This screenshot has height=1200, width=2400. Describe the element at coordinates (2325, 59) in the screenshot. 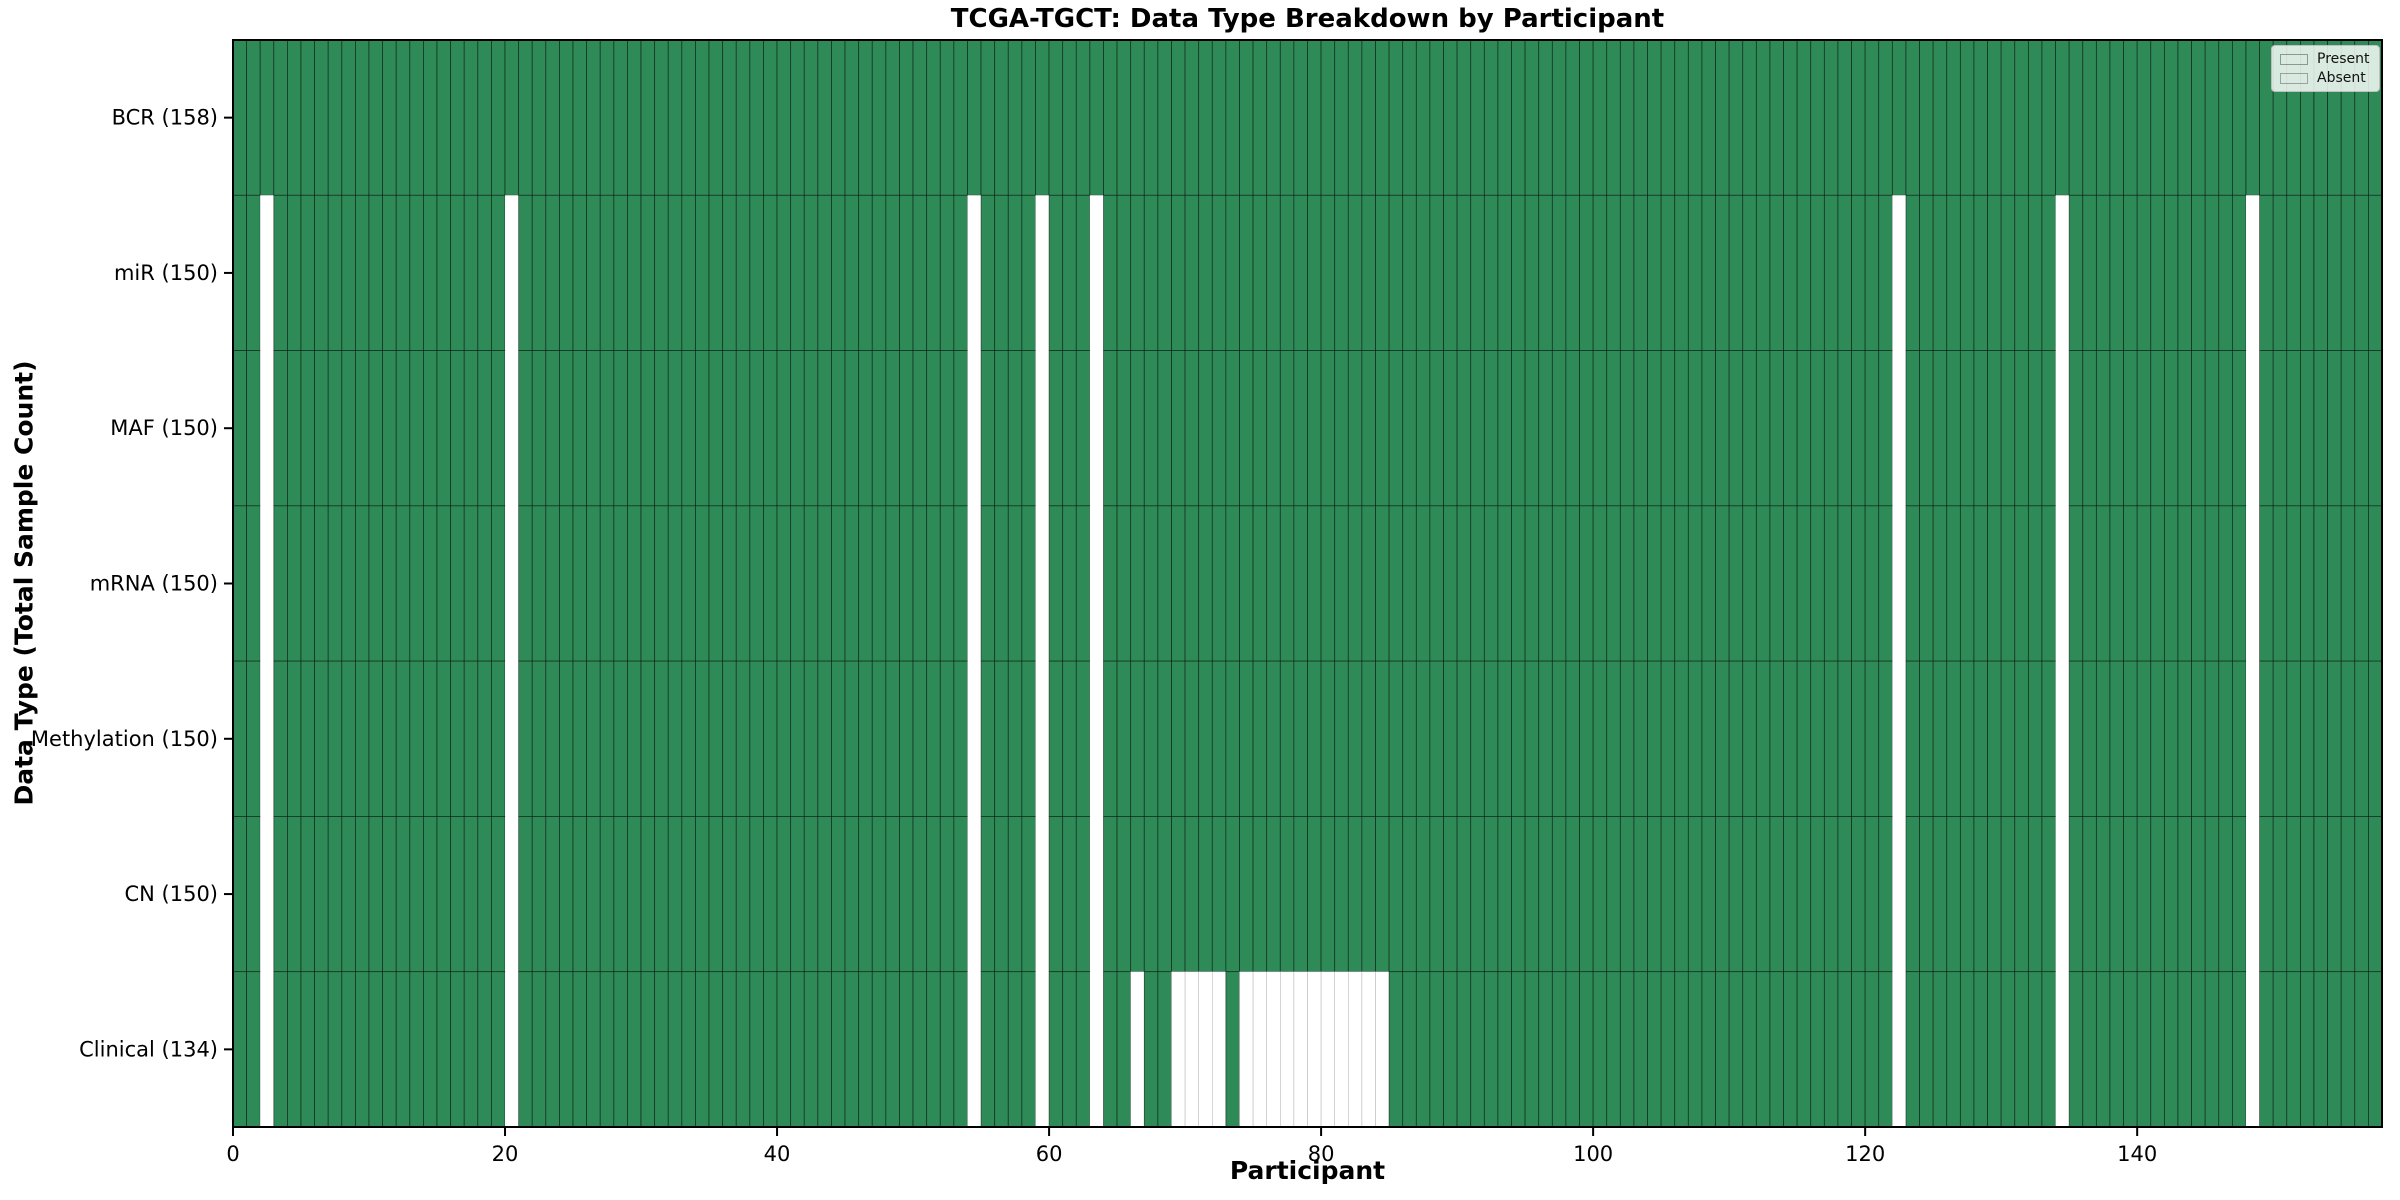

I see `legend-item-present: Present` at that location.